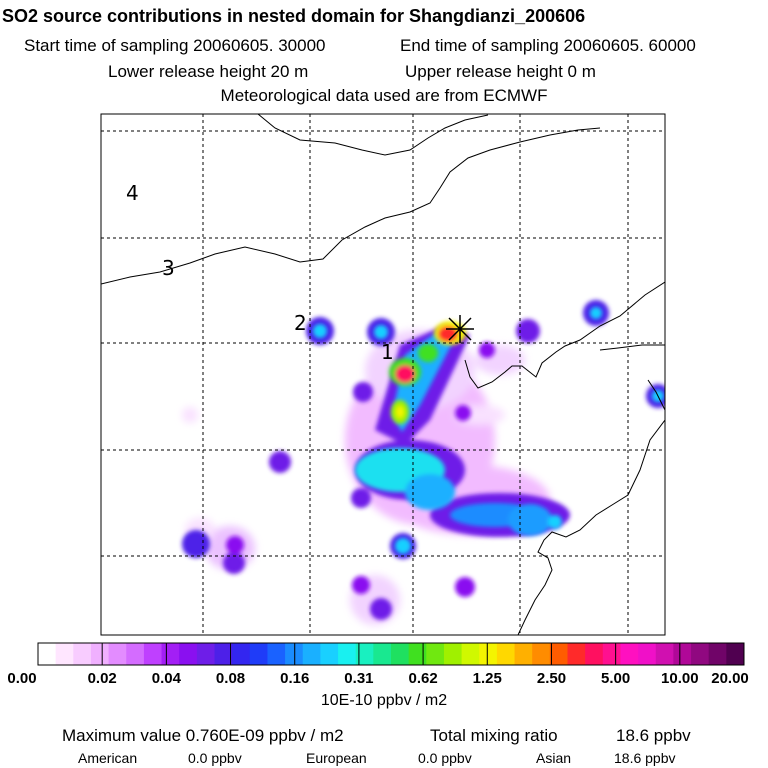 This screenshot has width=768, height=768. I want to click on total-mixing-ratio-value: 18.6 ppbv, so click(653, 735).